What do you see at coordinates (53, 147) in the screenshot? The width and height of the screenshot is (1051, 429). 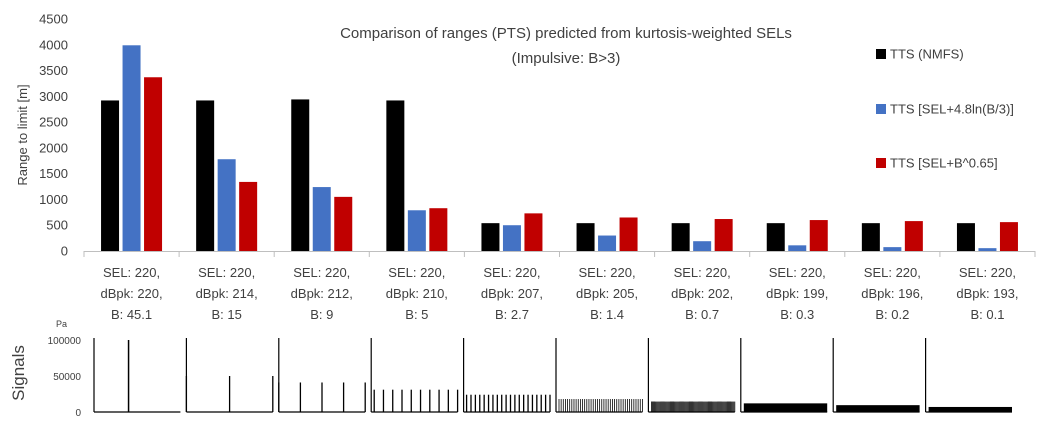 I see `y-tick-label: 2000` at bounding box center [53, 147].